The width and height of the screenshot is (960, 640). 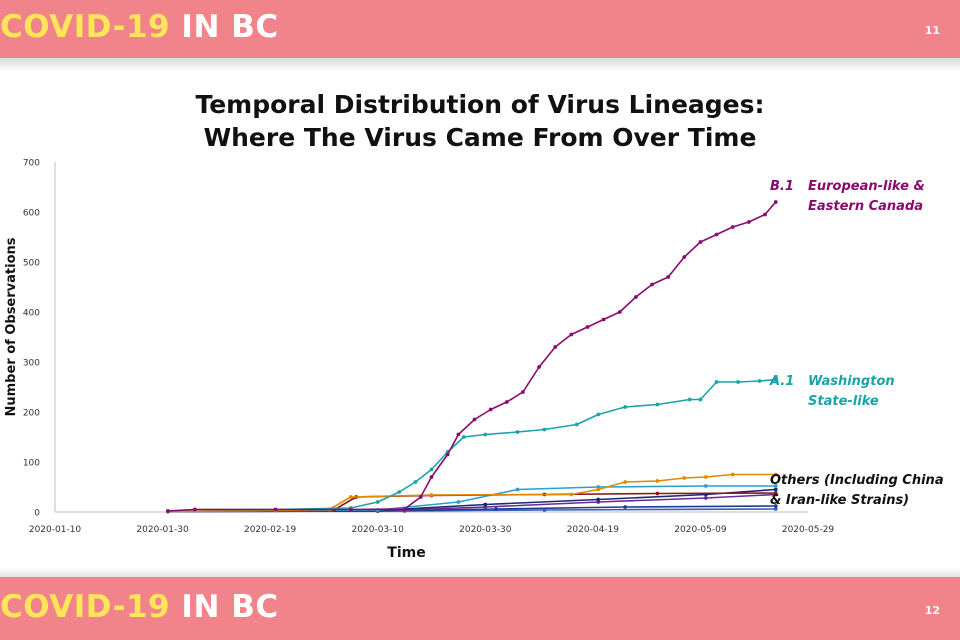 I want to click on x-tick-label: 2020-03-30, so click(x=485, y=530).